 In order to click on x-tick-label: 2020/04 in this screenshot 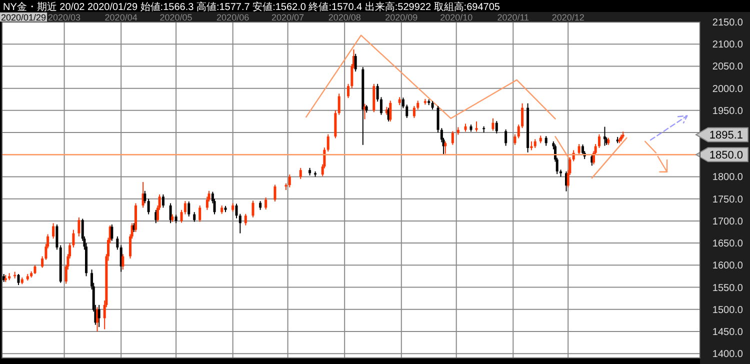, I will do `click(121, 17)`.